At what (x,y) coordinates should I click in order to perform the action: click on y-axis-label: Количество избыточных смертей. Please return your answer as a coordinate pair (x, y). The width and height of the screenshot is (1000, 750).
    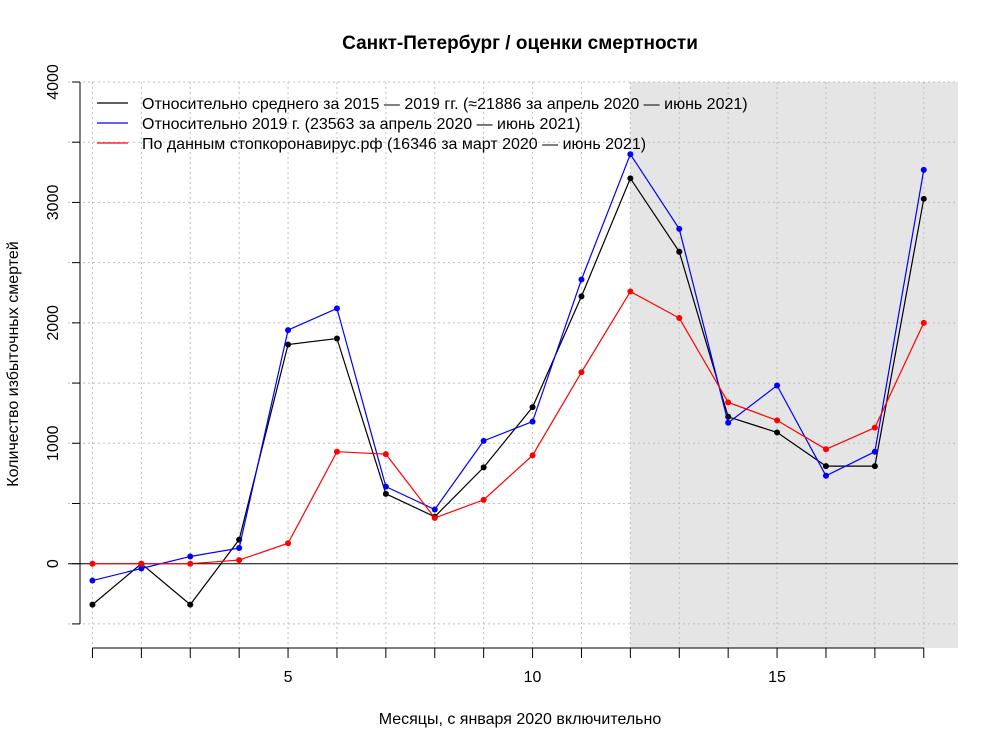
    Looking at the image, I should click on (13, 363).